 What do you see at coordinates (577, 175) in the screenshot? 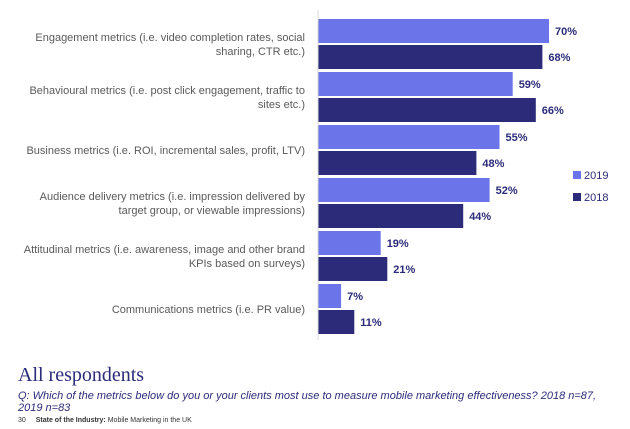
I see `legend-swatch-2019` at bounding box center [577, 175].